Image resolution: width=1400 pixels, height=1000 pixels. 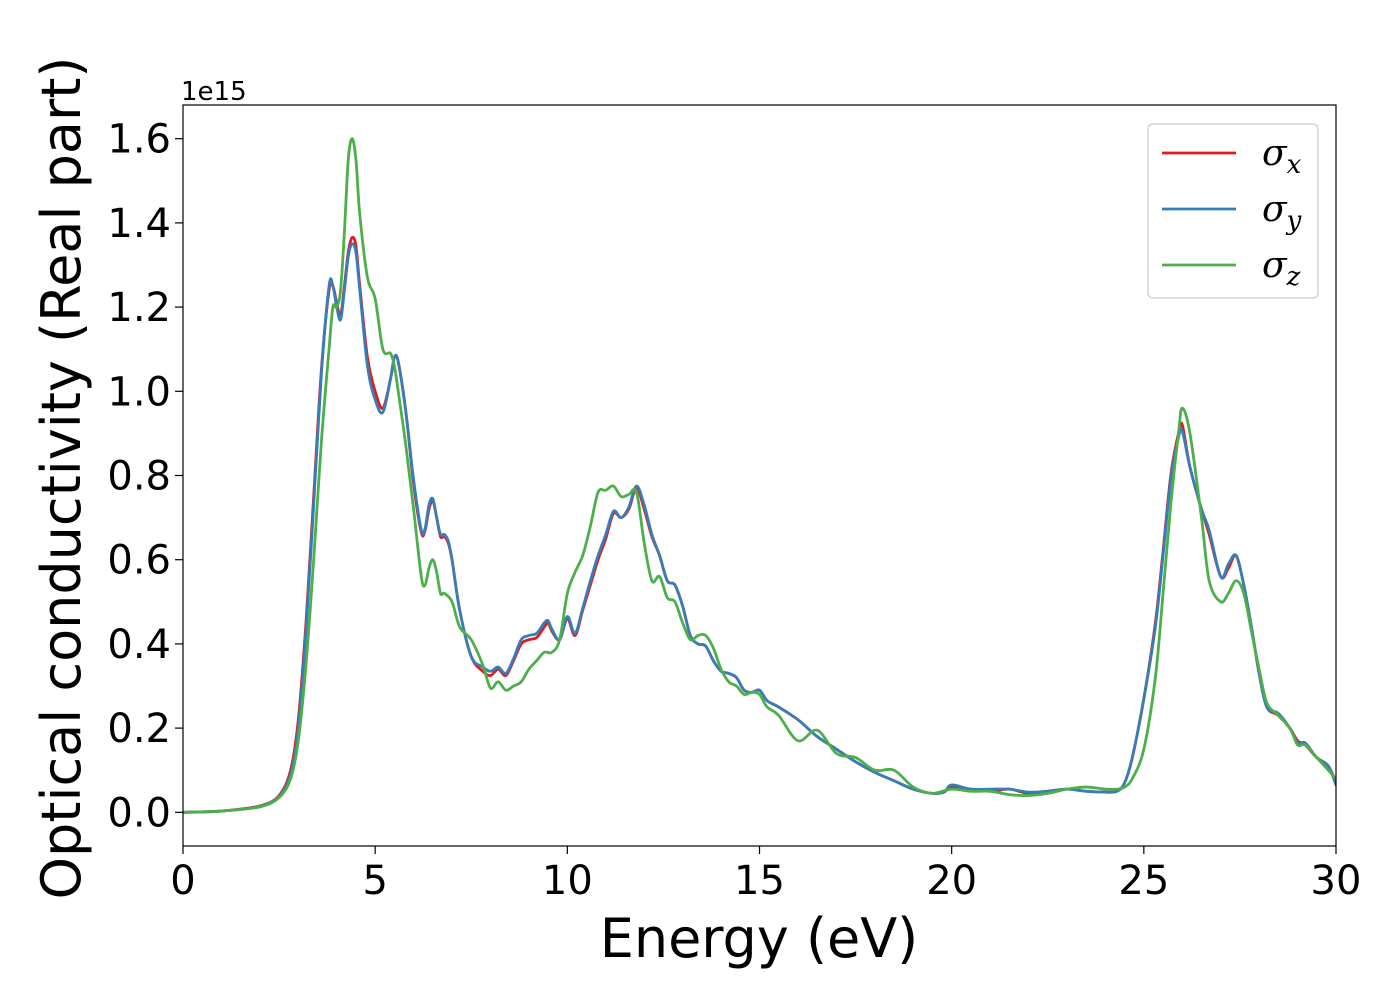 What do you see at coordinates (1143, 881) in the screenshot?
I see `x-tick-label: 25` at bounding box center [1143, 881].